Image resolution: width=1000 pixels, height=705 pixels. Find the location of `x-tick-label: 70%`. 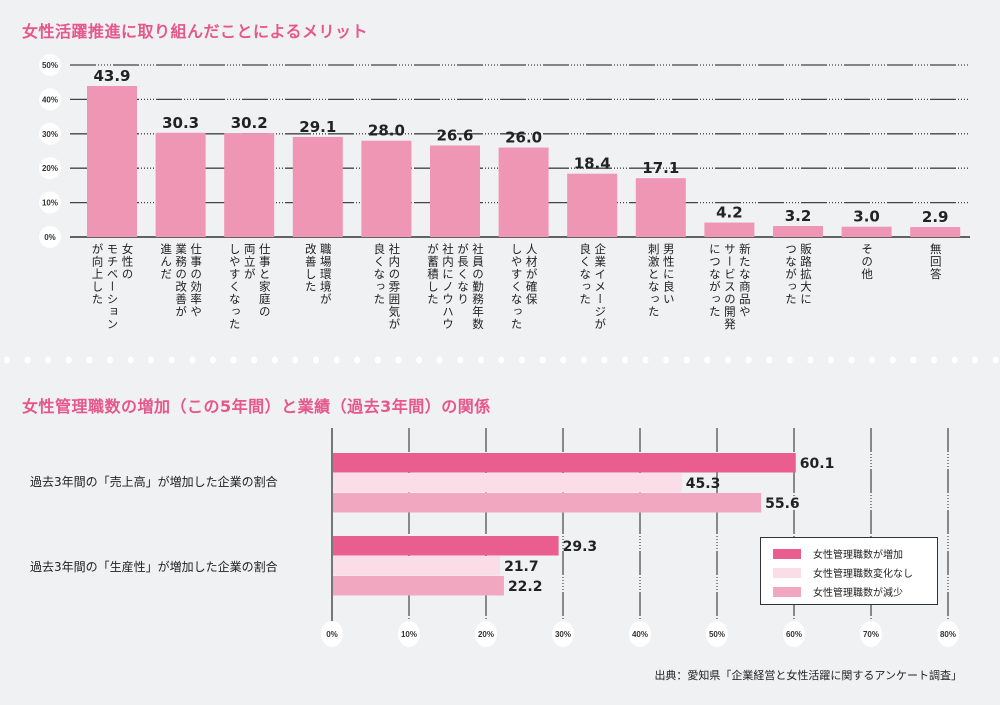

x-tick-label: 70% is located at coordinates (871, 634).